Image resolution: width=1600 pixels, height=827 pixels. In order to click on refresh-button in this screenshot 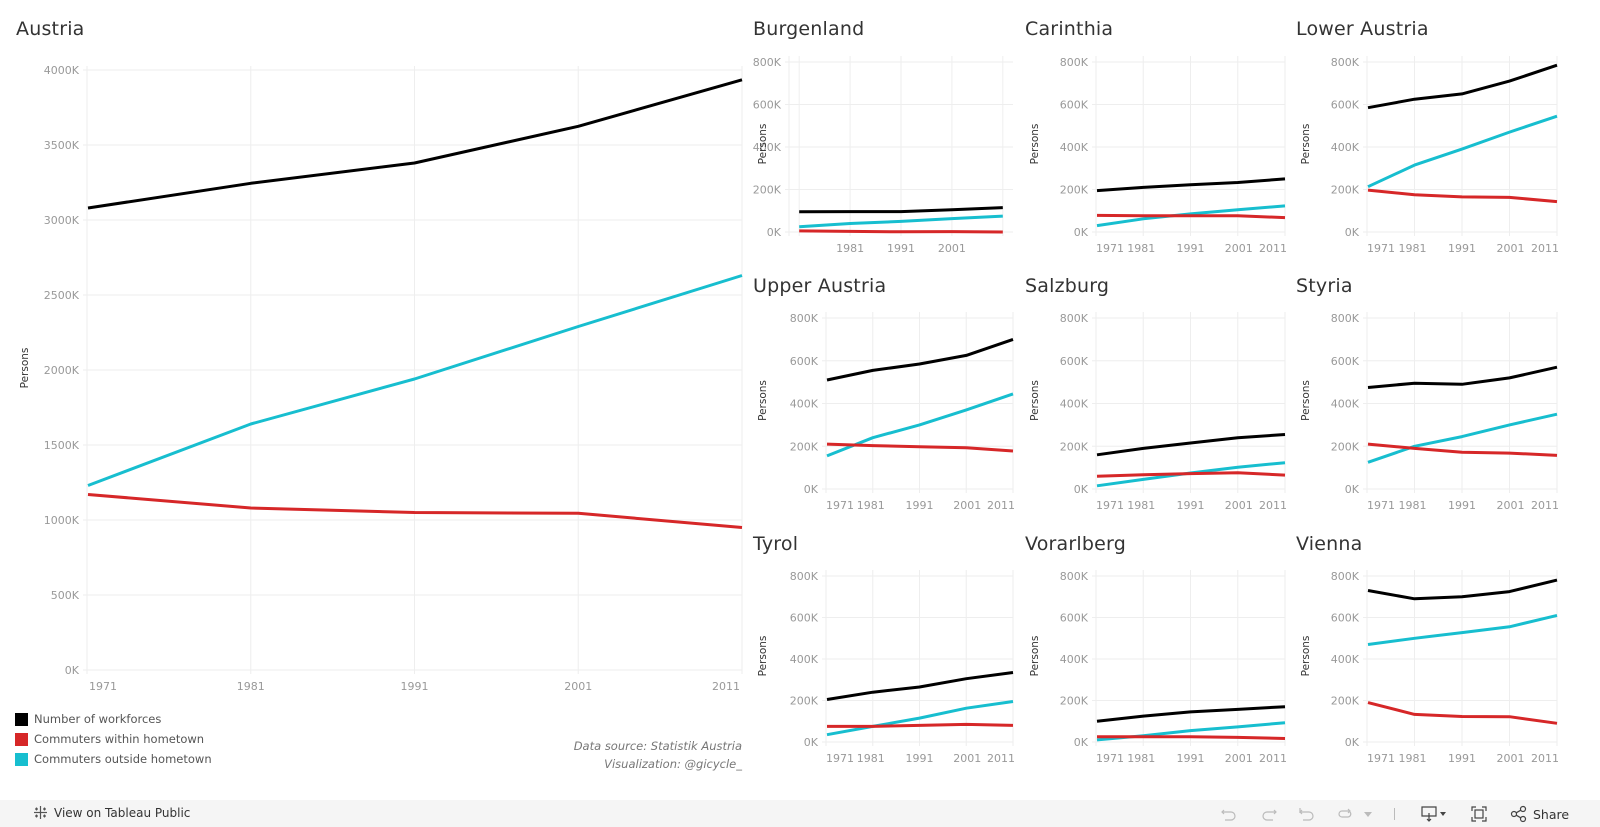, I will do `click(1345, 814)`.